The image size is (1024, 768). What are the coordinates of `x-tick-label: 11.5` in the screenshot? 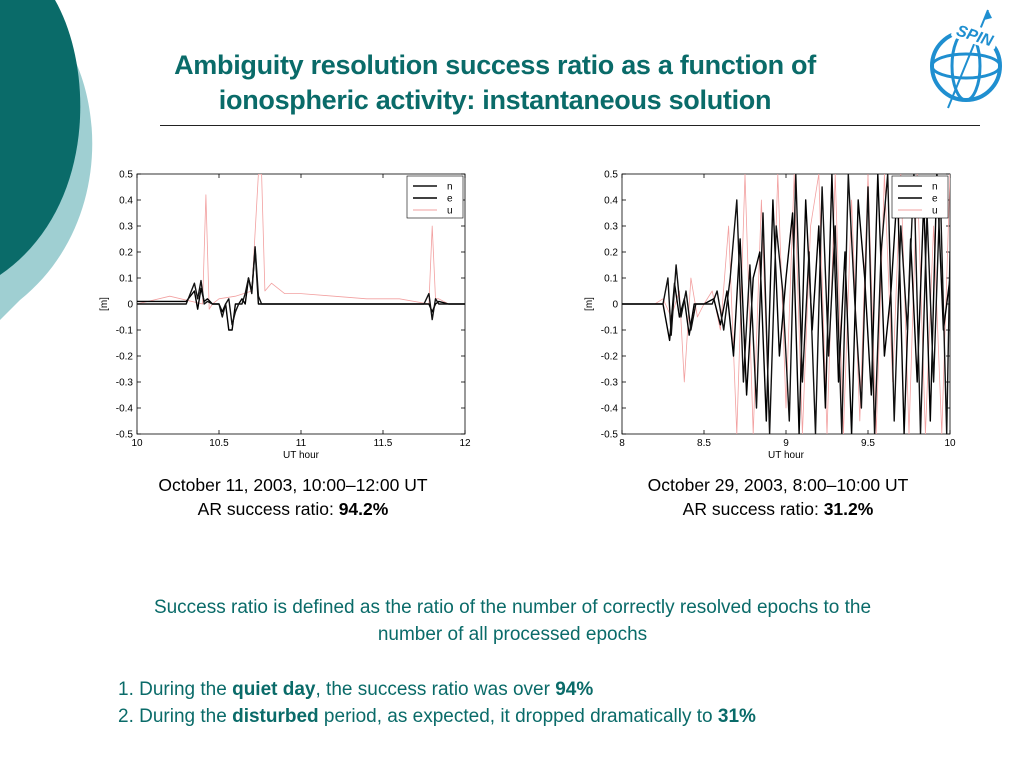 It's located at (383, 443).